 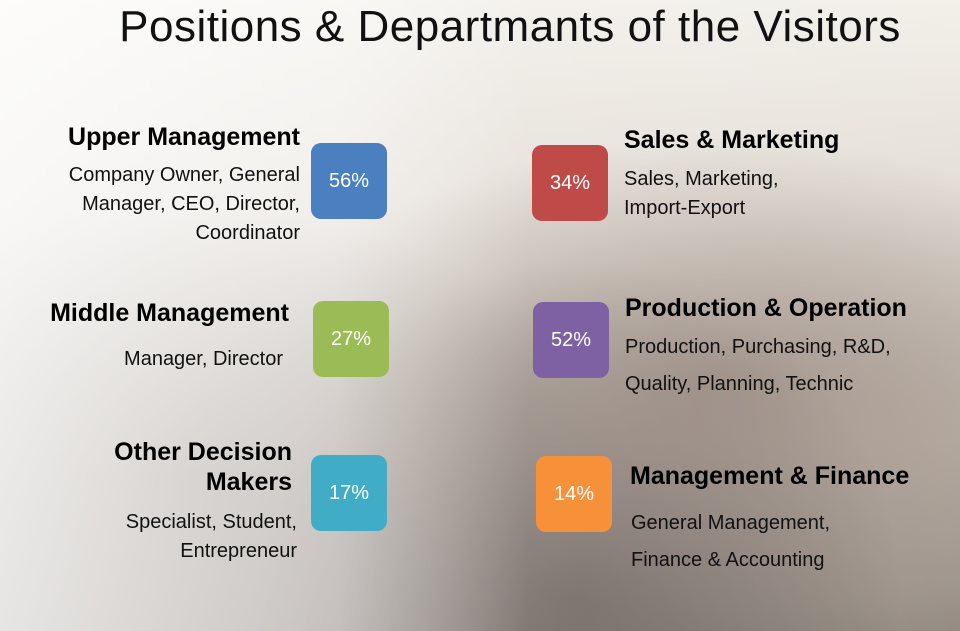 What do you see at coordinates (770, 476) in the screenshot?
I see `management-finance-heading: Management & Finance` at bounding box center [770, 476].